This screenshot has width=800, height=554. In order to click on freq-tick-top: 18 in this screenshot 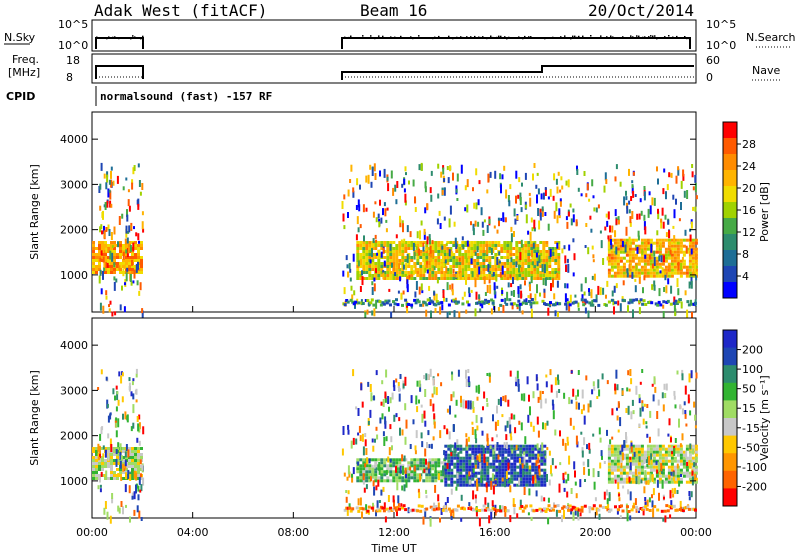, I will do `click(73, 60)`.